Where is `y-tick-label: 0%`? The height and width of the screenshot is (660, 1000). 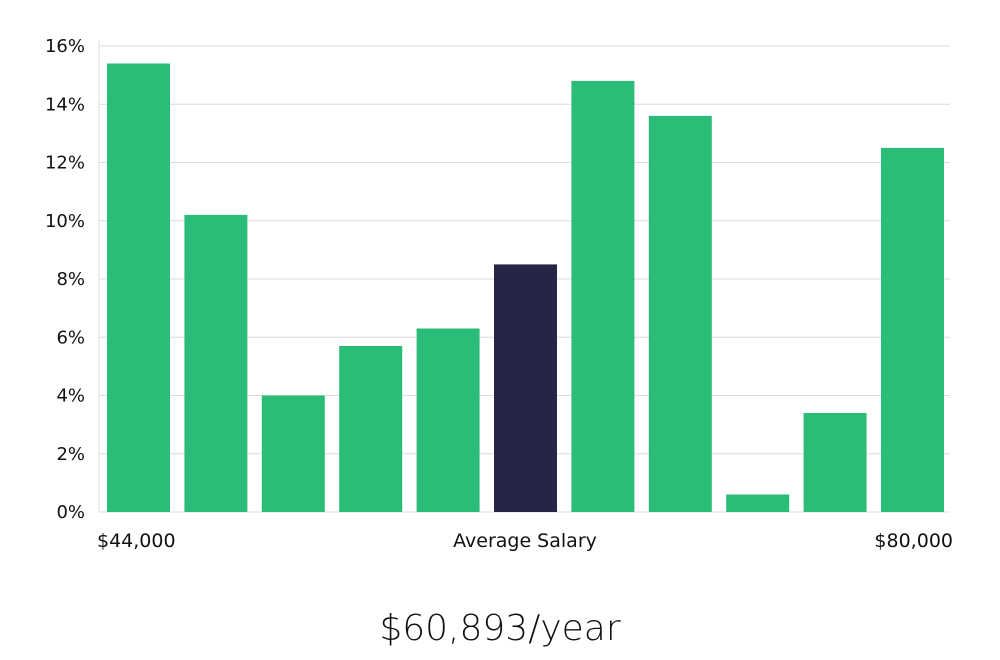 y-tick-label: 0% is located at coordinates (70, 512).